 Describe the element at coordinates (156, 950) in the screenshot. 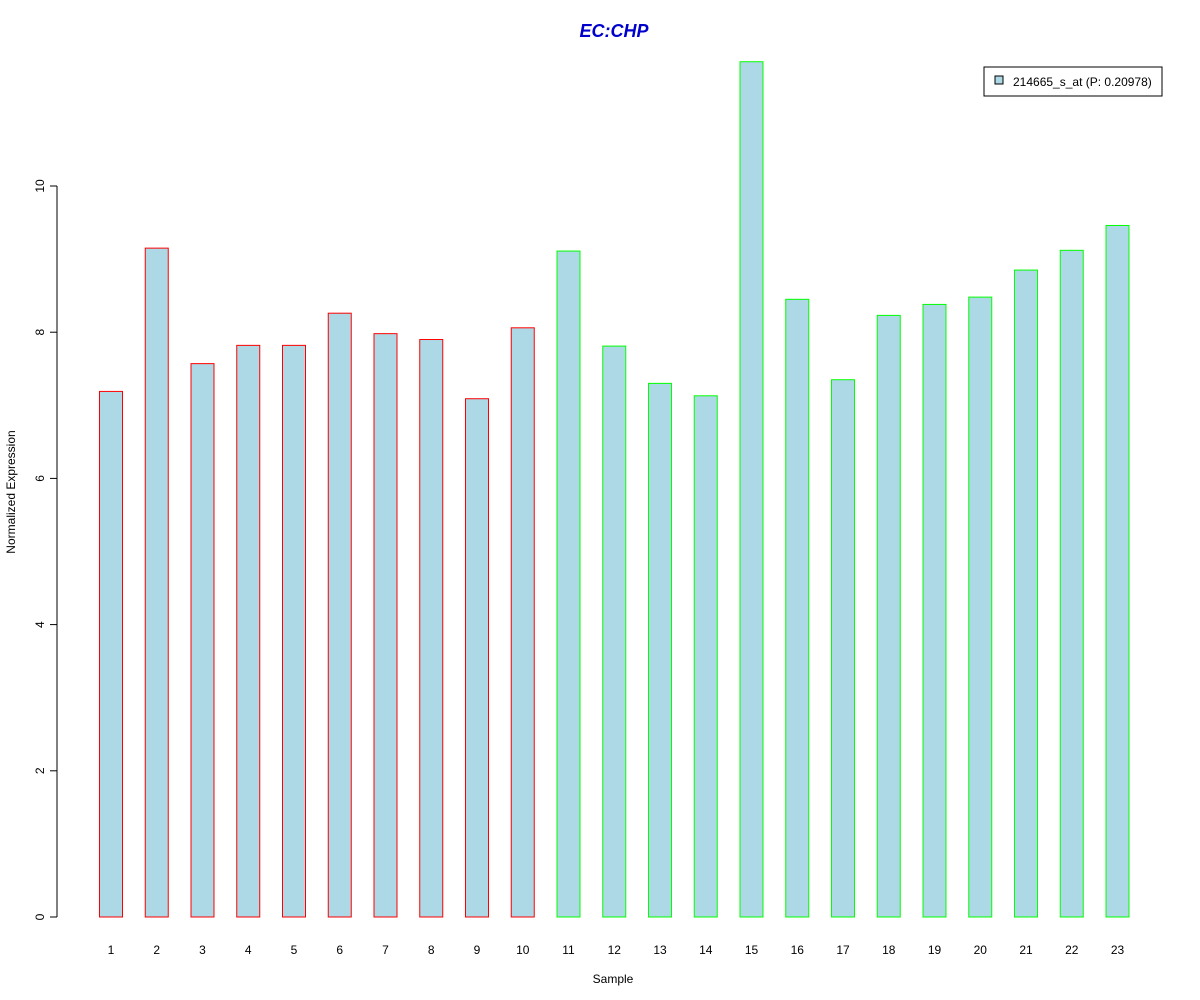

I see `x-tick-label: 2` at that location.